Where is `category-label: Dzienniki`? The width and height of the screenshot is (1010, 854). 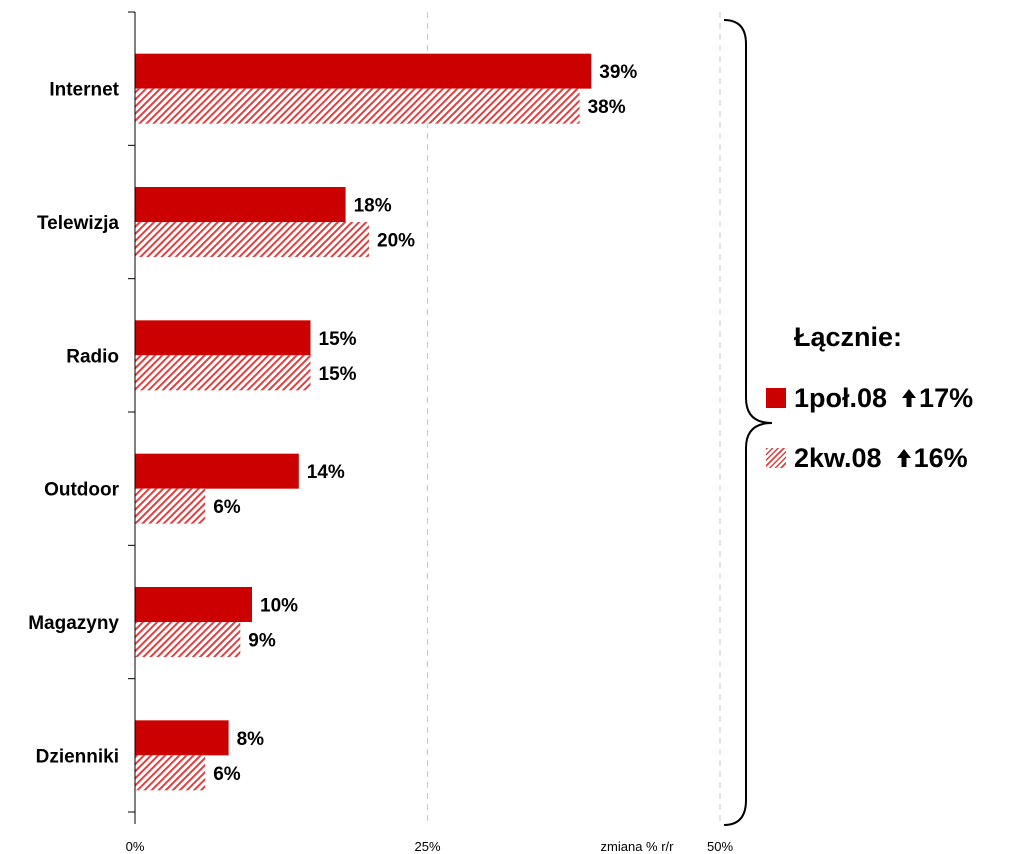 category-label: Dzienniki is located at coordinates (77, 756).